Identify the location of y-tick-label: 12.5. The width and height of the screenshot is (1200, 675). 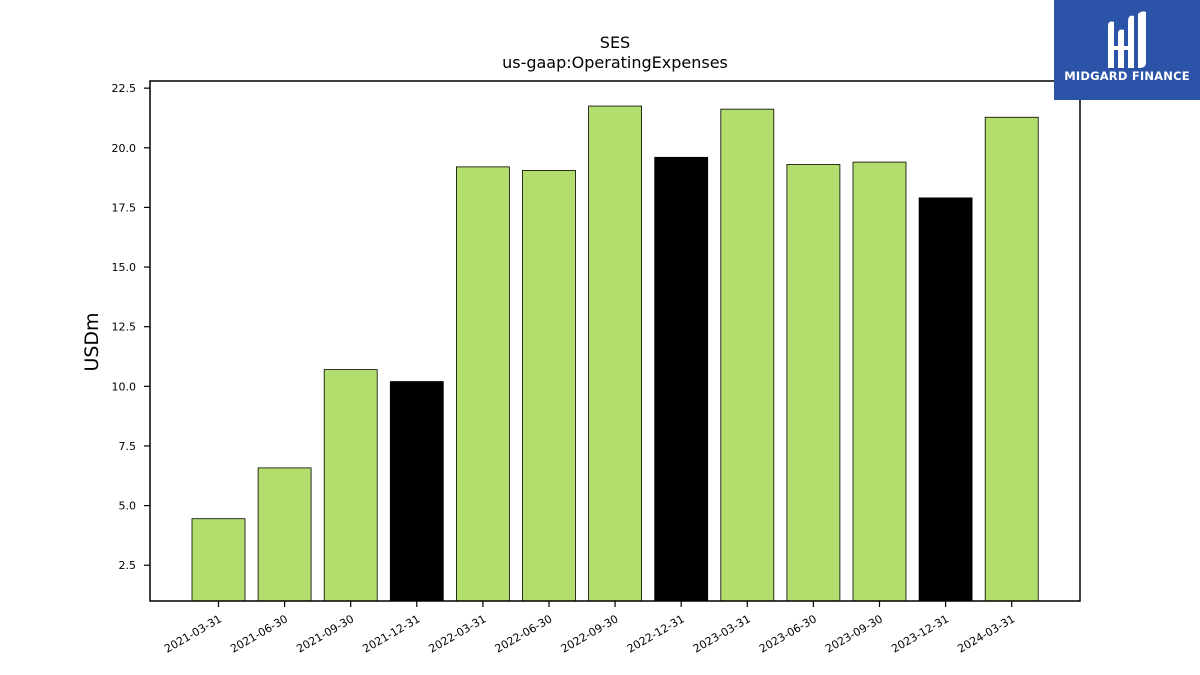
(124, 327).